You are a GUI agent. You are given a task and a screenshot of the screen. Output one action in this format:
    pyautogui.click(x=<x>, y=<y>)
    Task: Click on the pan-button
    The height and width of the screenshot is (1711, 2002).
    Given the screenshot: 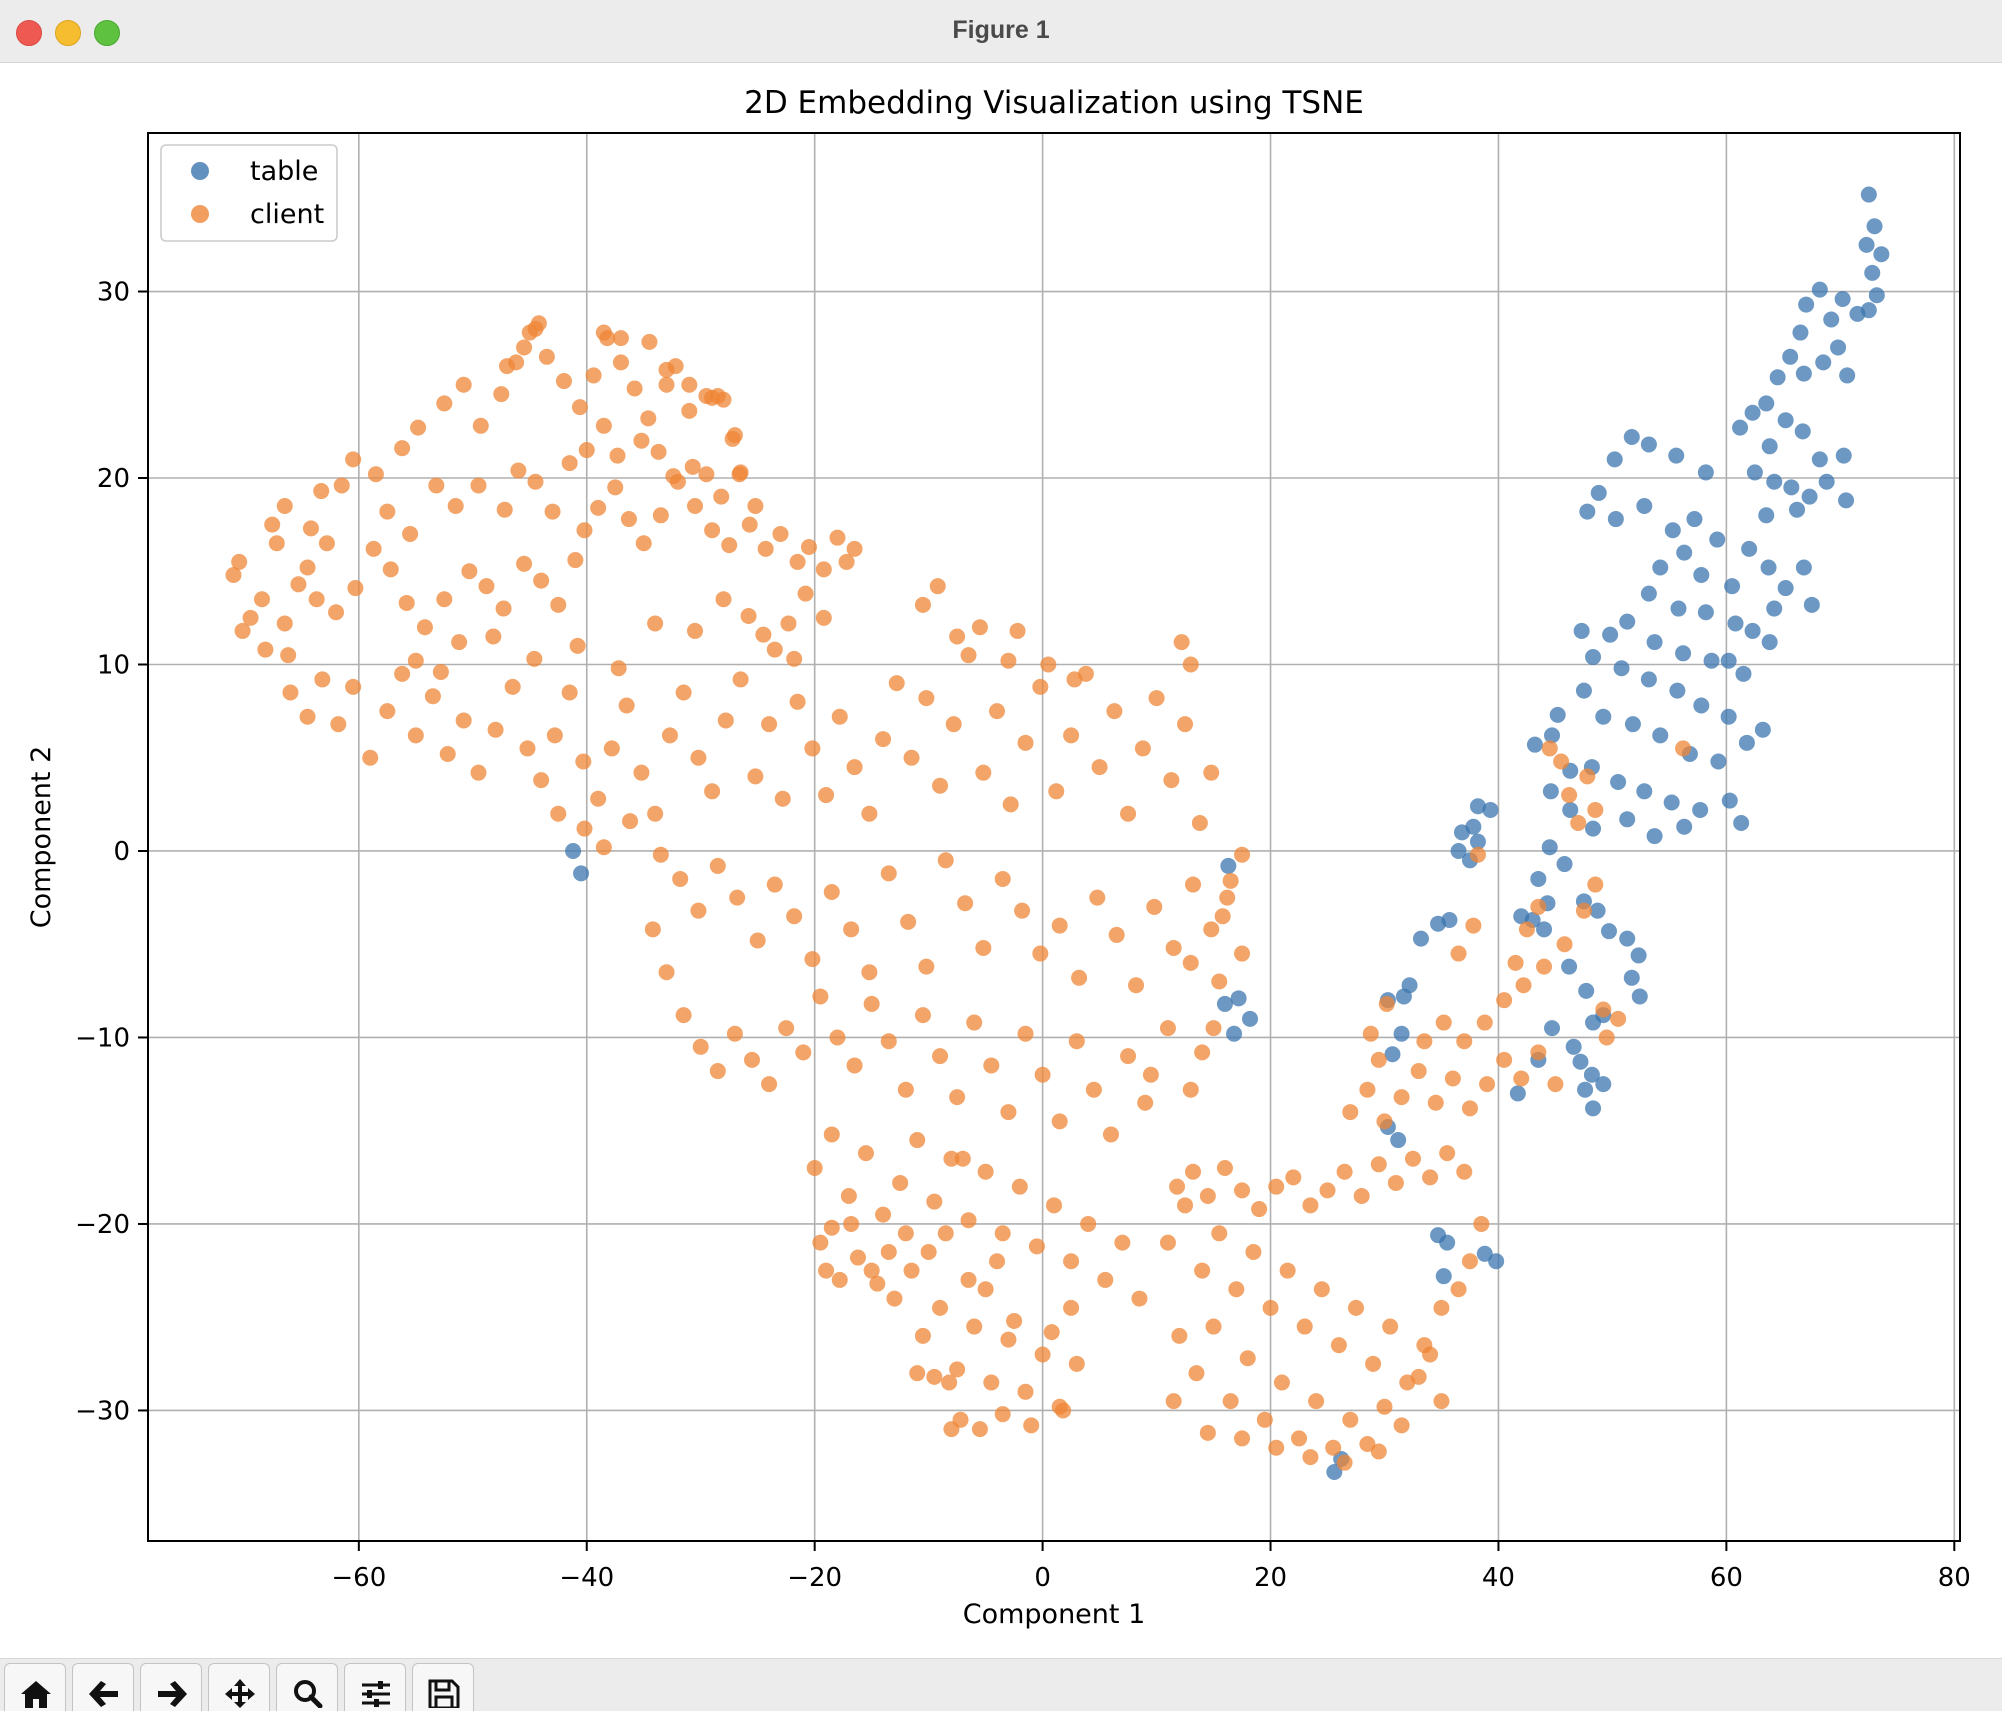 What is the action you would take?
    pyautogui.click(x=239, y=1687)
    